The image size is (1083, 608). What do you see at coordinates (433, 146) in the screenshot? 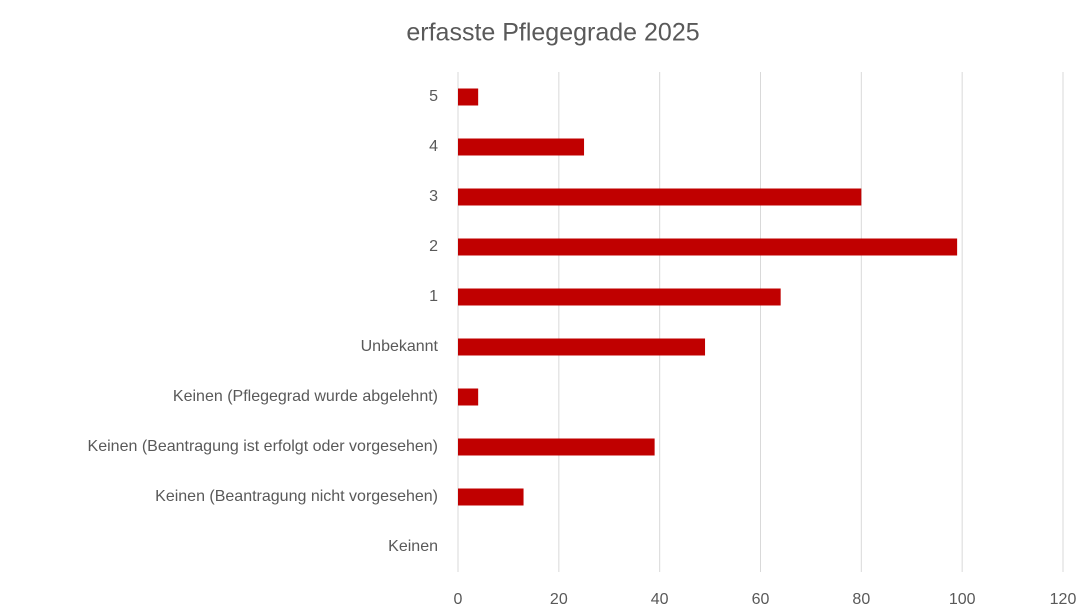
I see `y-tick-label: 4` at bounding box center [433, 146].